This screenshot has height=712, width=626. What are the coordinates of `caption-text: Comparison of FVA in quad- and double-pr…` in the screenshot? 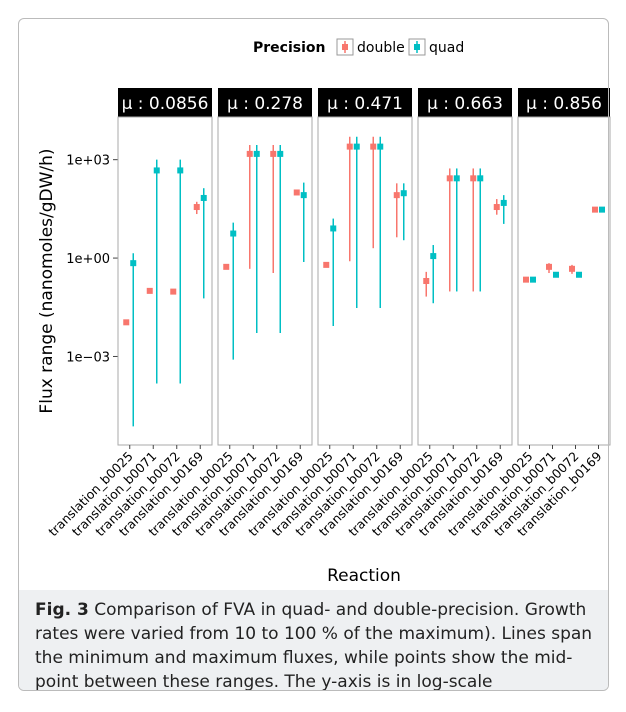 It's located at (314, 645).